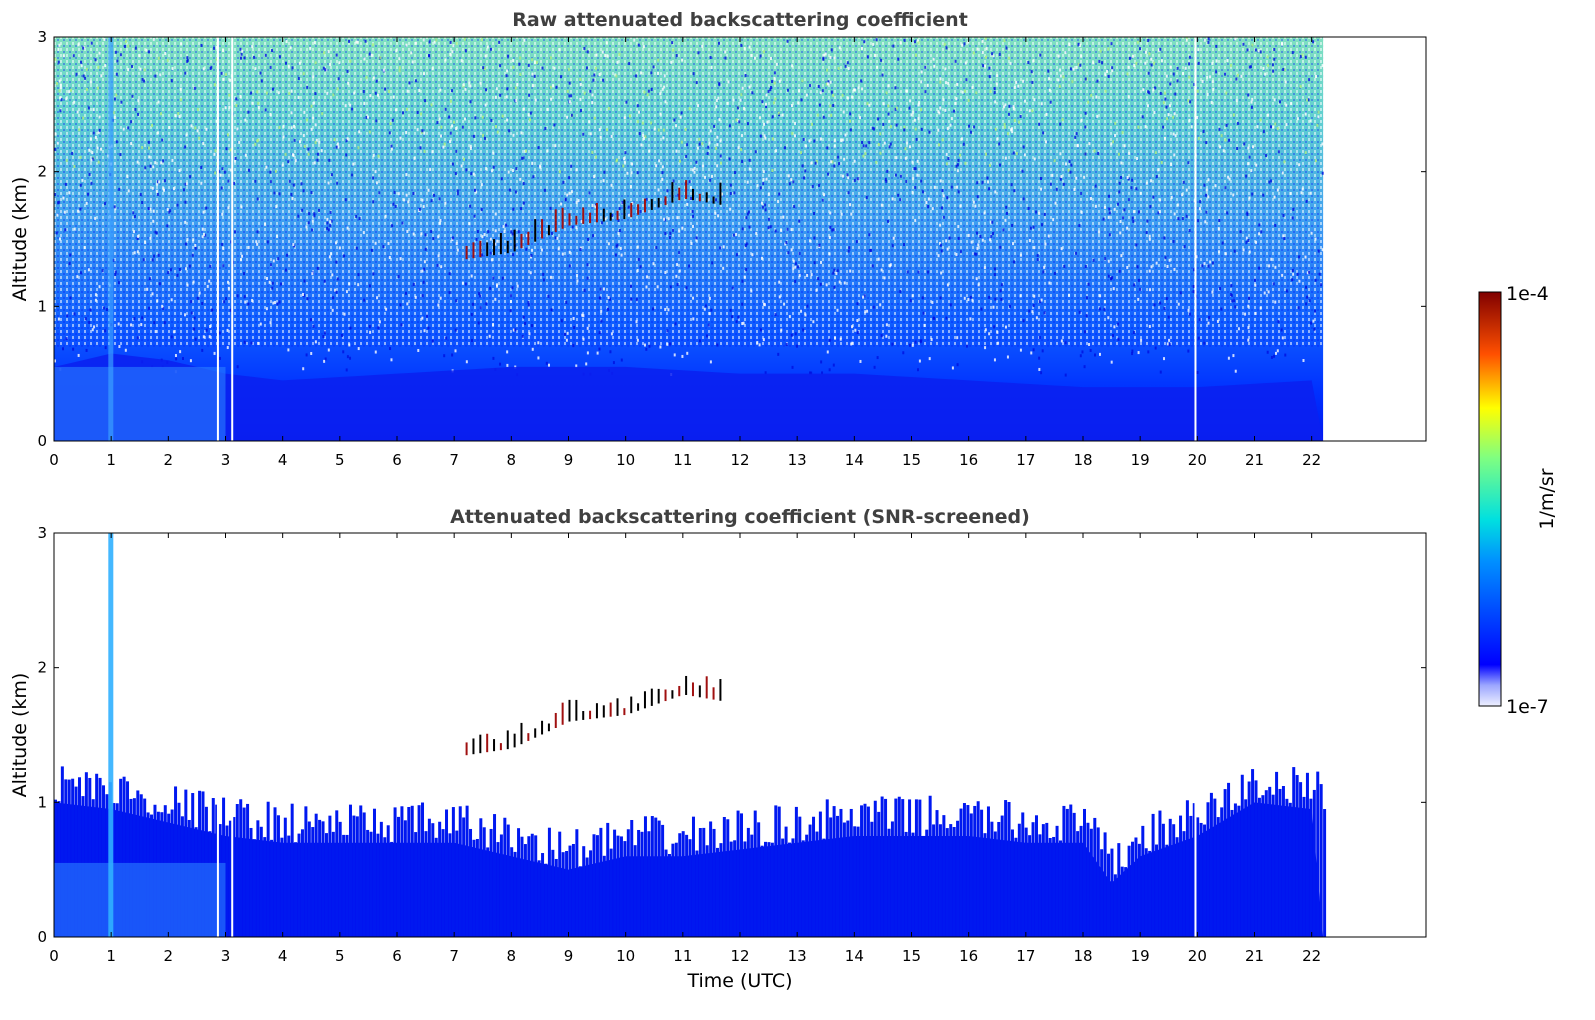 The height and width of the screenshot is (1020, 1595). What do you see at coordinates (1490, 499) in the screenshot?
I see `colorbar-scale` at bounding box center [1490, 499].